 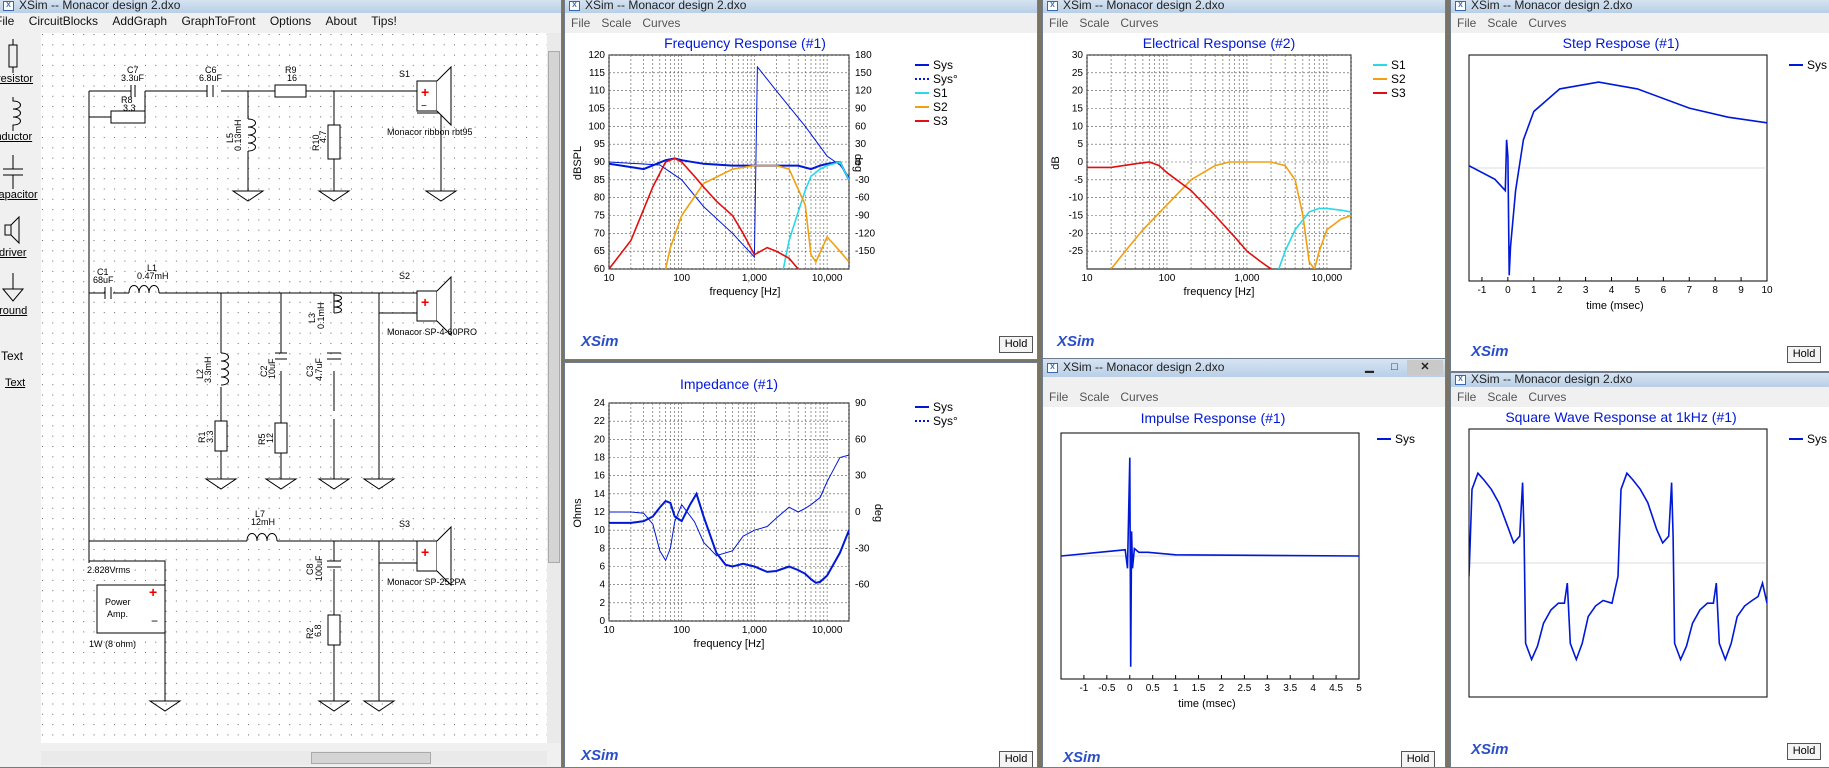 What do you see at coordinates (117, 614) in the screenshot?
I see `svg-text: Amp.` at bounding box center [117, 614].